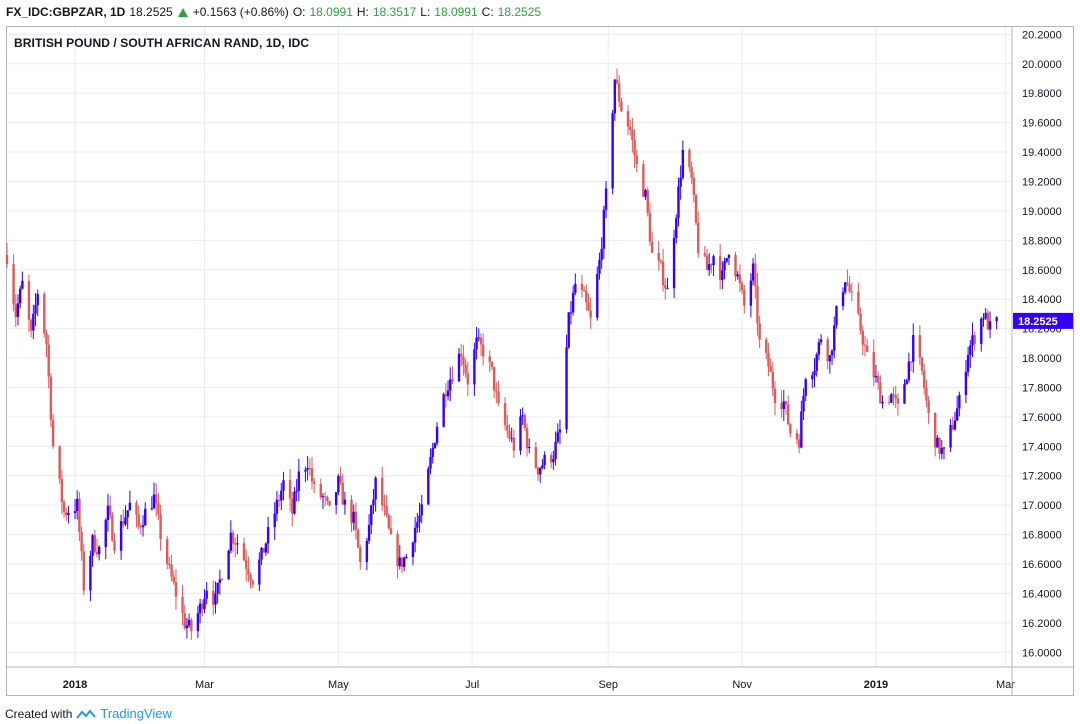 The height and width of the screenshot is (724, 1080). What do you see at coordinates (1042, 300) in the screenshot?
I see `y-tick-label: 18.4000` at bounding box center [1042, 300].